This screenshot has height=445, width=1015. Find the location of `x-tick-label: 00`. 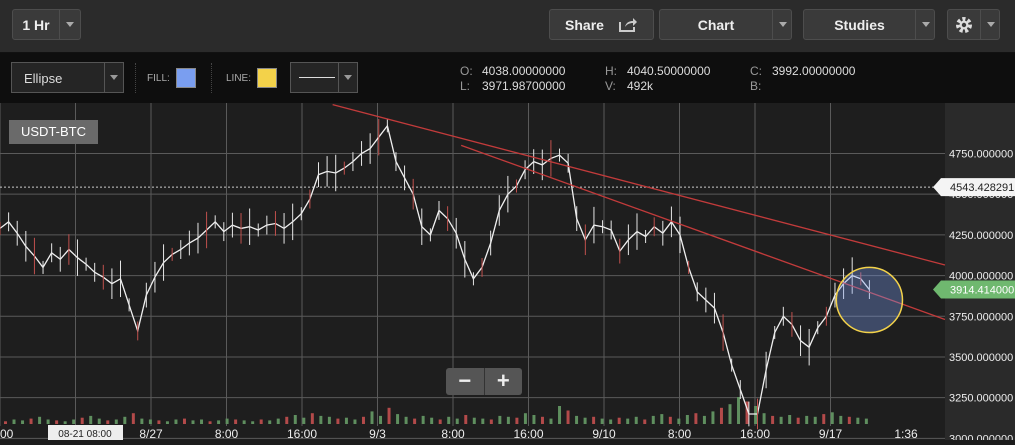

x-tick-label: 00 is located at coordinates (7, 433).